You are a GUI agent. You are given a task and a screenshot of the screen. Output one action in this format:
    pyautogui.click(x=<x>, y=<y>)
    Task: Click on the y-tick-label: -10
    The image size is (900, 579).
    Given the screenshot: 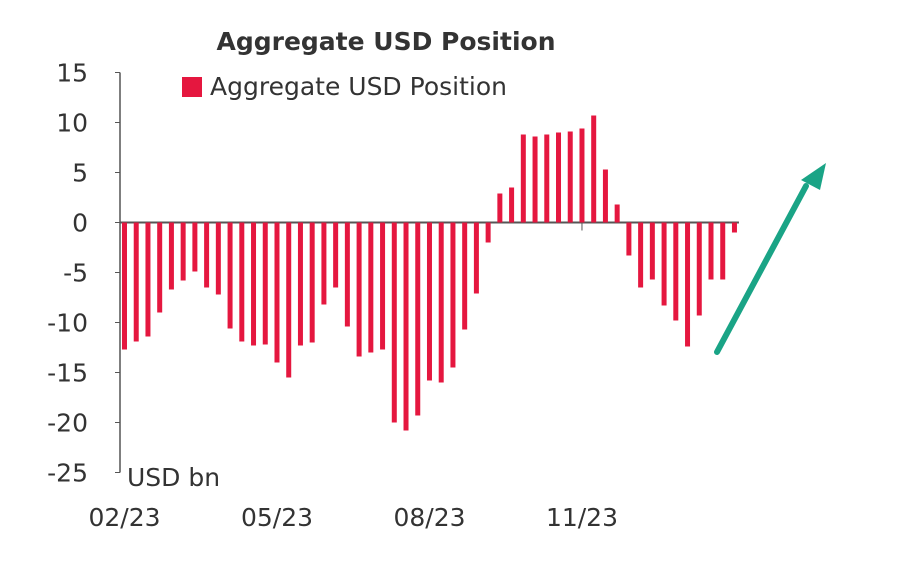 What is the action you would take?
    pyautogui.click(x=67, y=323)
    